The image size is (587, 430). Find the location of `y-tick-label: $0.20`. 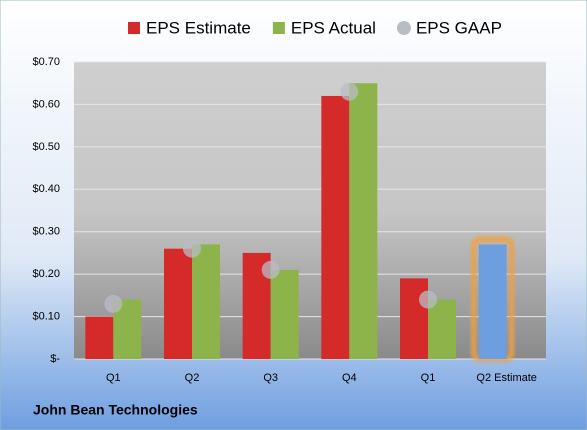

y-tick-label: $0.20 is located at coordinates (46, 274).